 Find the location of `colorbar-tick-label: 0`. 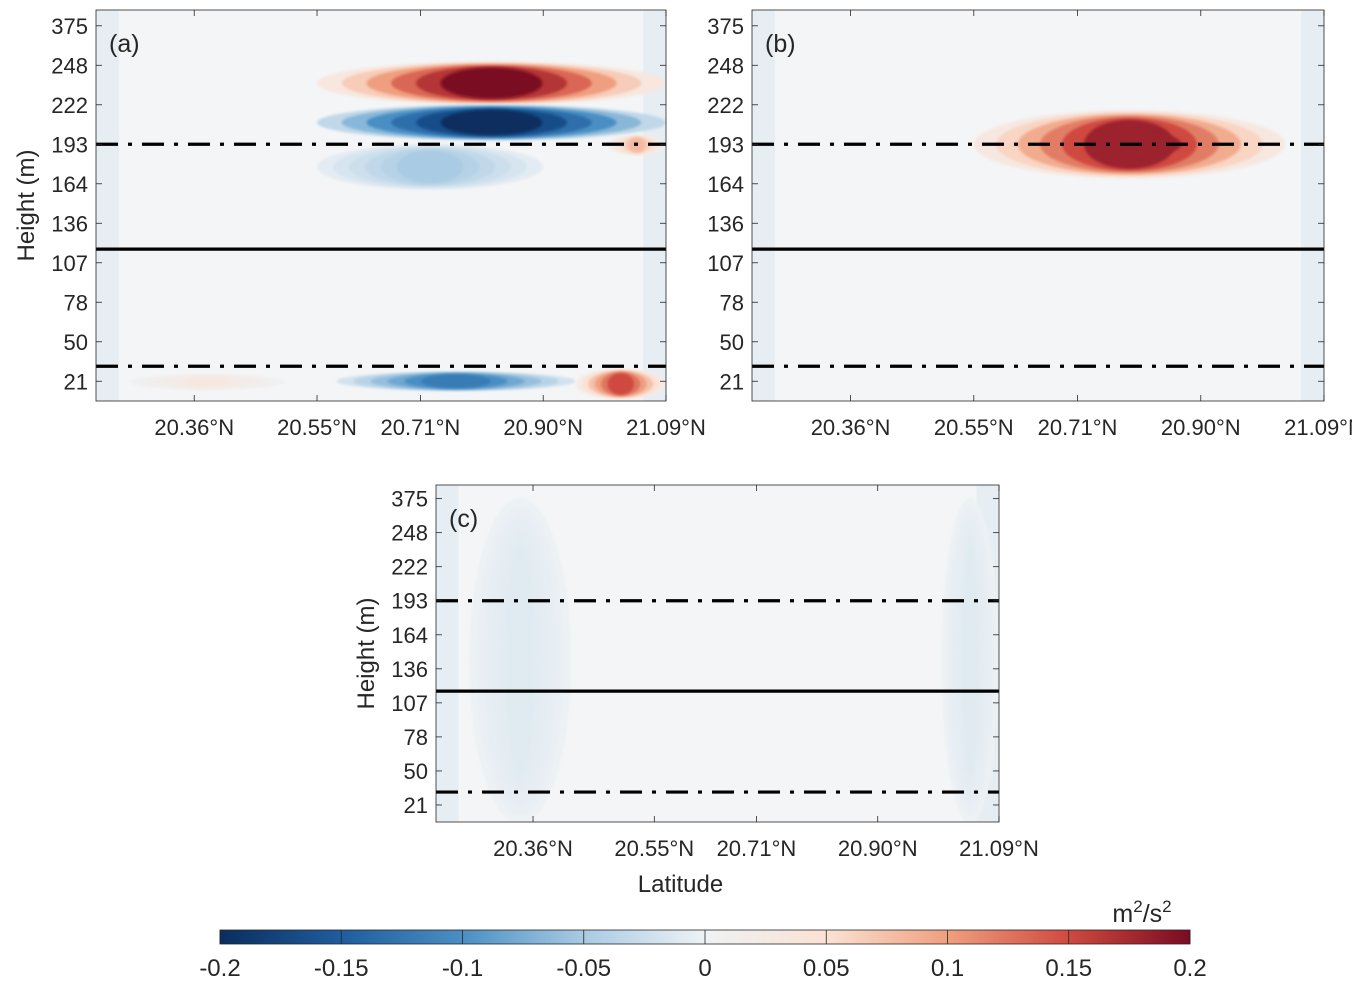

colorbar-tick-label: 0 is located at coordinates (704, 968).